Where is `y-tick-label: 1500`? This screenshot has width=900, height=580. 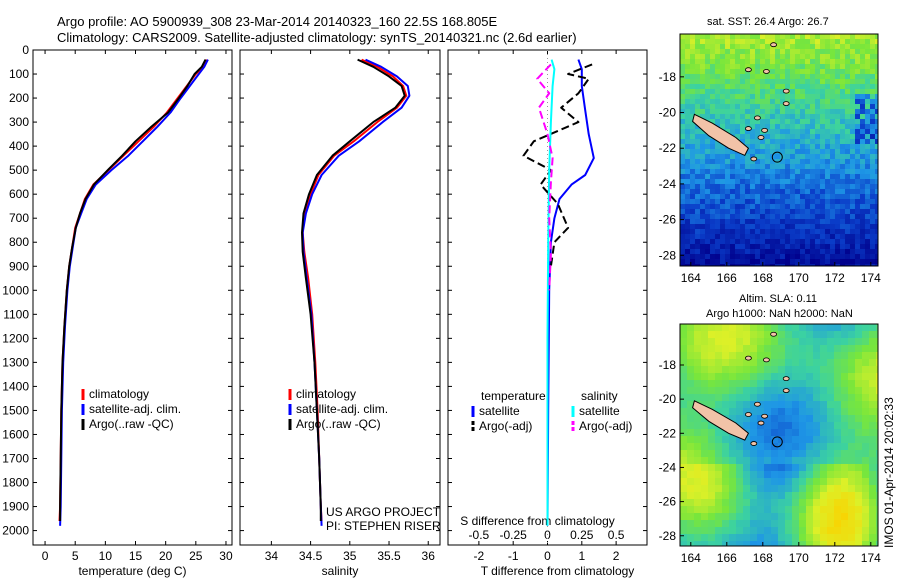 y-tick-label: 1500 is located at coordinates (15, 410).